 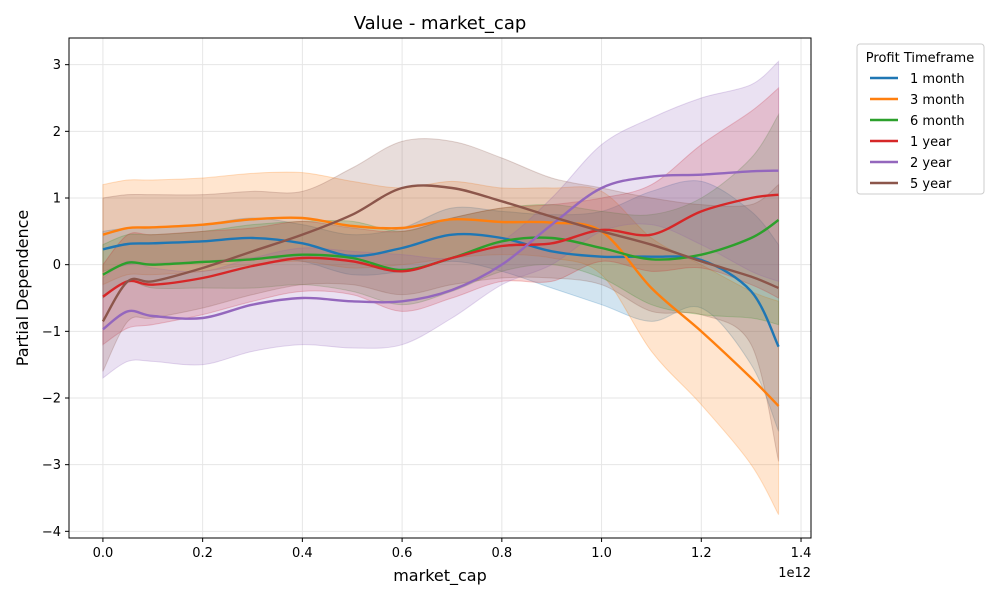 I want to click on y-axis-title: Partial Dependence, so click(x=22, y=288).